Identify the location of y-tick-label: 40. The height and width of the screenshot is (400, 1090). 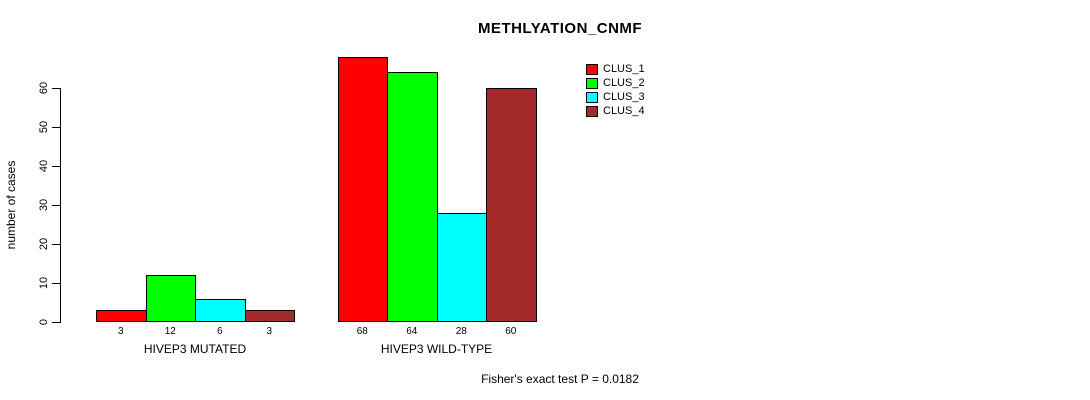
(44, 166).